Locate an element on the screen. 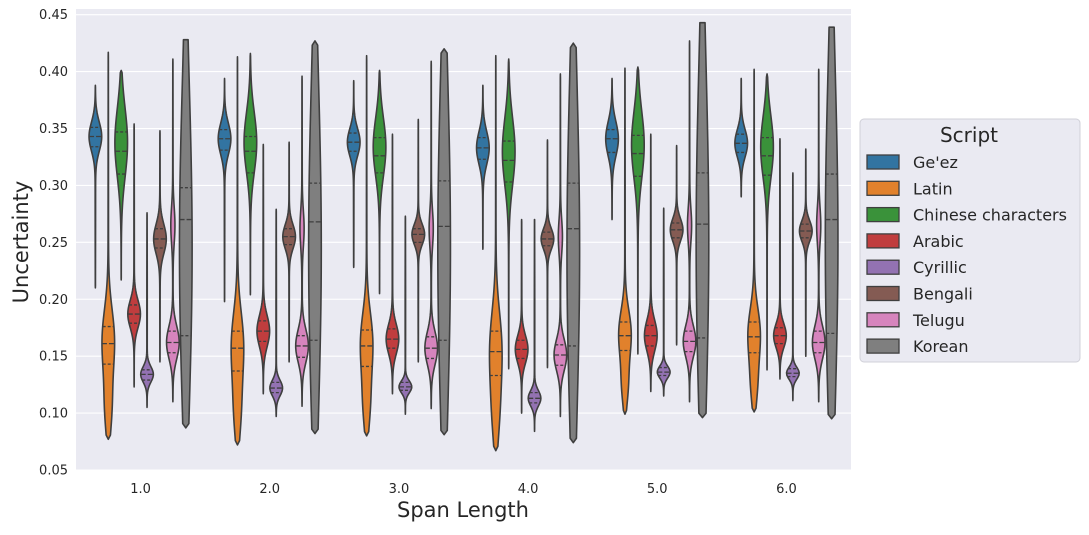 The image size is (1089, 535). y-tick-label: 0.15 is located at coordinates (53, 357).